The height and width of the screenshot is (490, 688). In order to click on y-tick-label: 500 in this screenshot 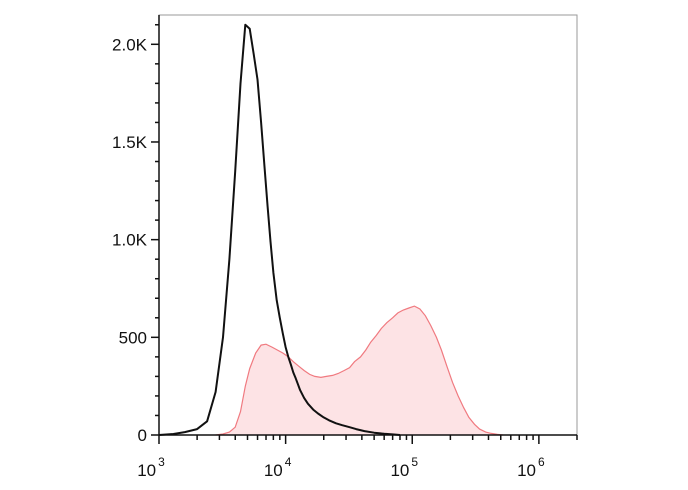, I will do `click(133, 337)`.